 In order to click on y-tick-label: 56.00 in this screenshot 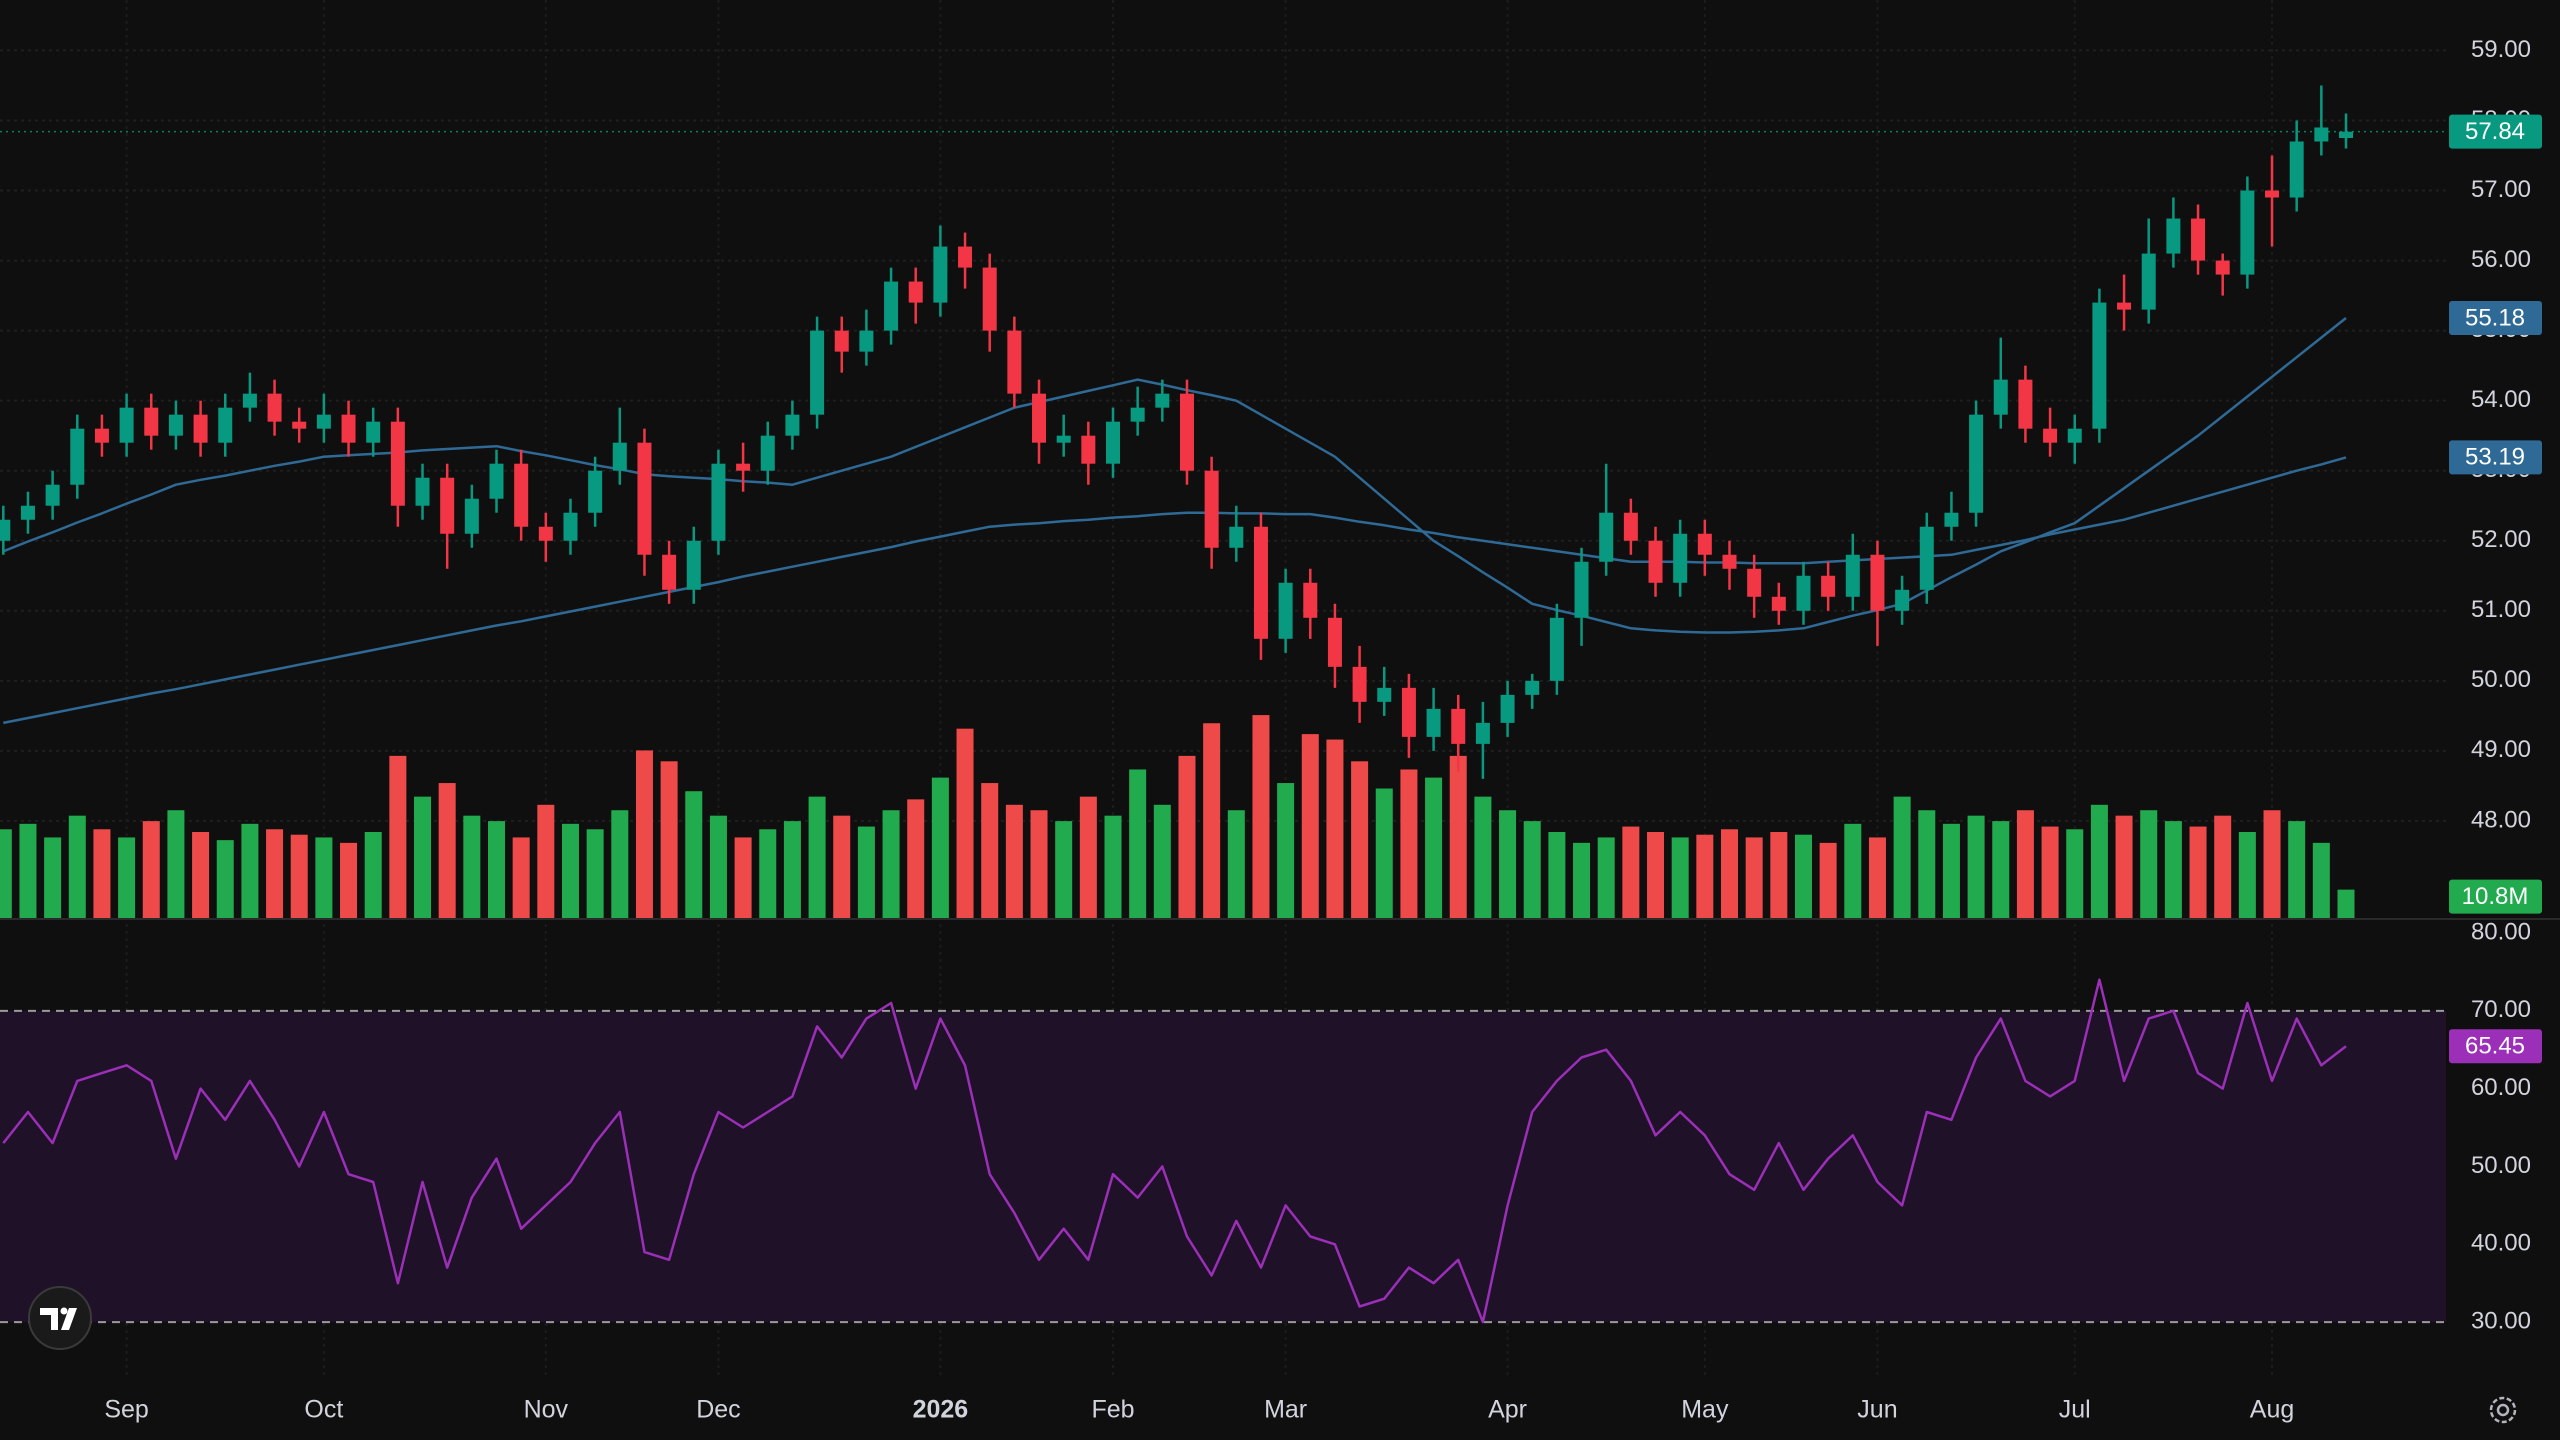, I will do `click(2501, 259)`.